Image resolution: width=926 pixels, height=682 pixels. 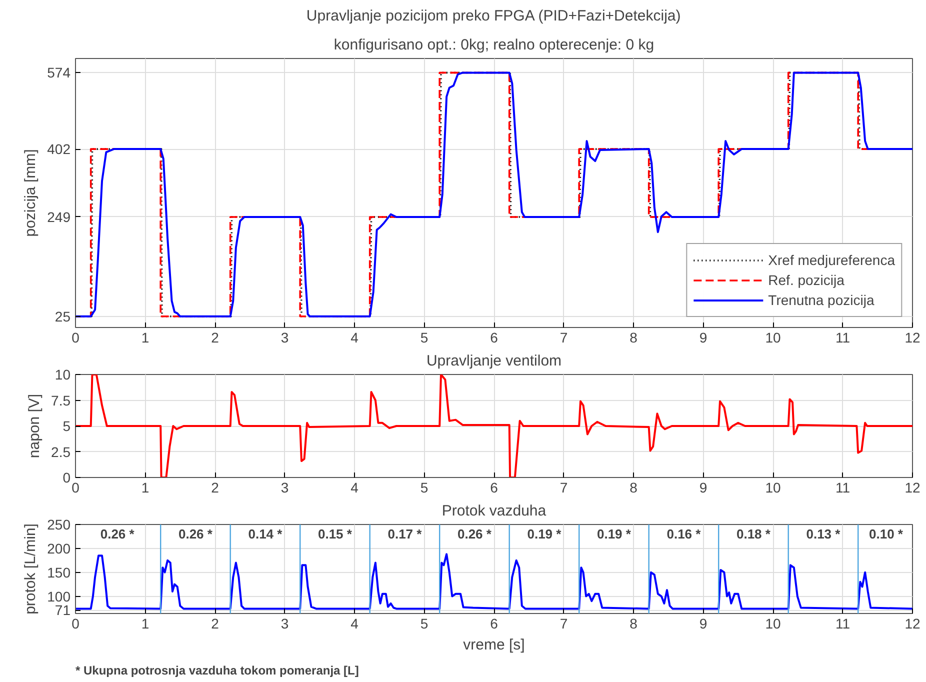 What do you see at coordinates (405, 534) in the screenshot?
I see `annotation: 0.17 *` at bounding box center [405, 534].